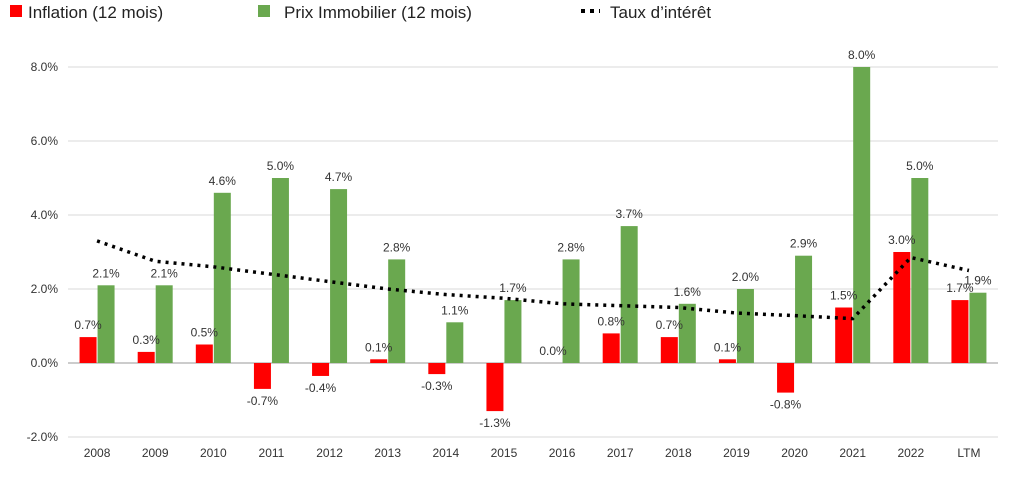 Image resolution: width=1024 pixels, height=483 pixels. Describe the element at coordinates (272, 453) in the screenshot. I see `x-tick-label: 2011` at that location.